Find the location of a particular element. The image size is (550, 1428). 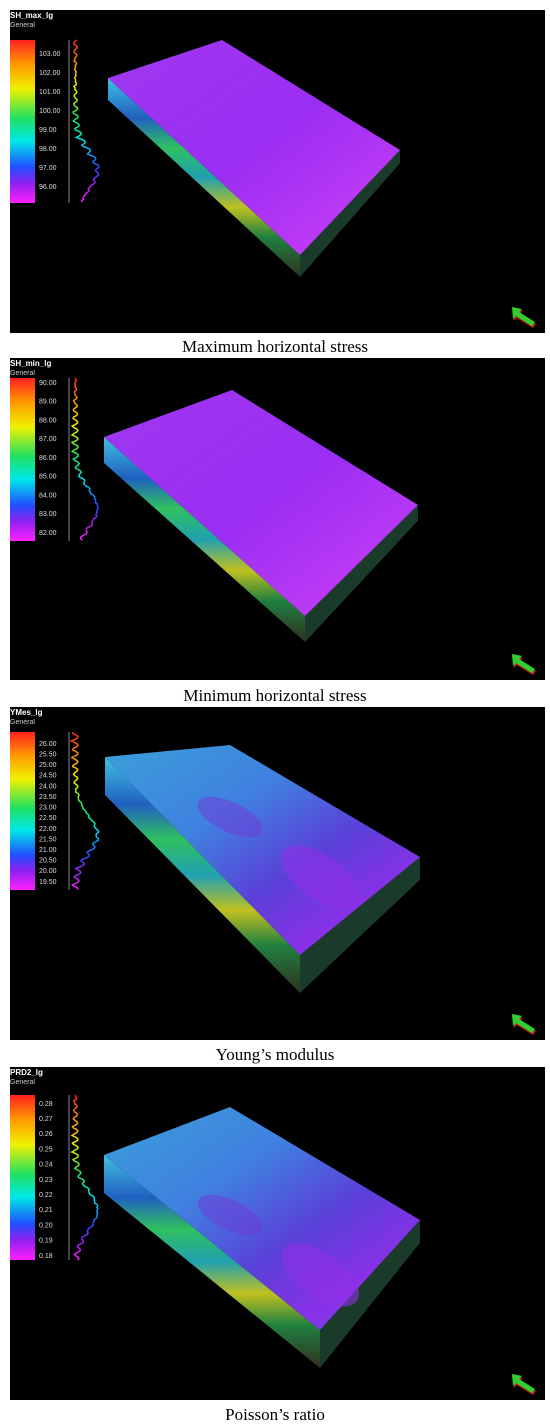

colorbar-label: 0.28 is located at coordinates (46, 1104).